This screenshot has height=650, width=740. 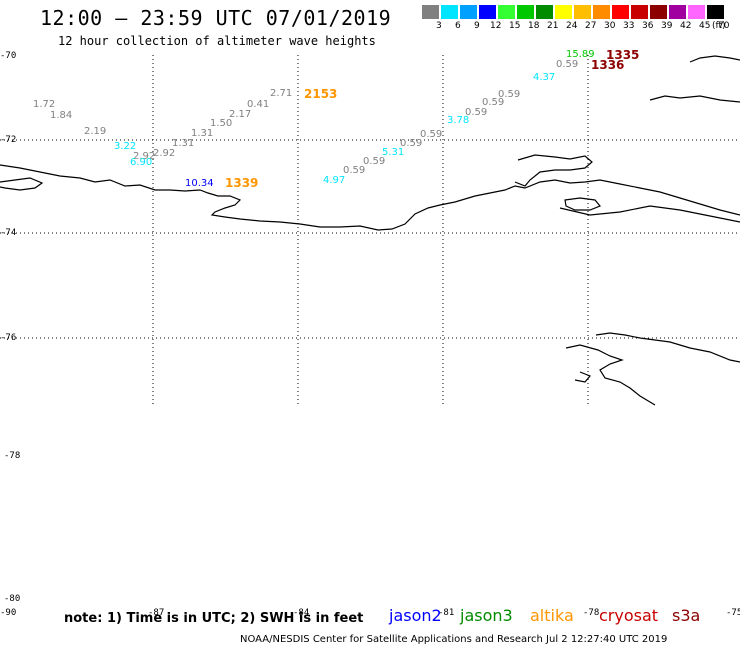 What do you see at coordinates (591, 613) in the screenshot?
I see `lon-label: -78` at bounding box center [591, 613].